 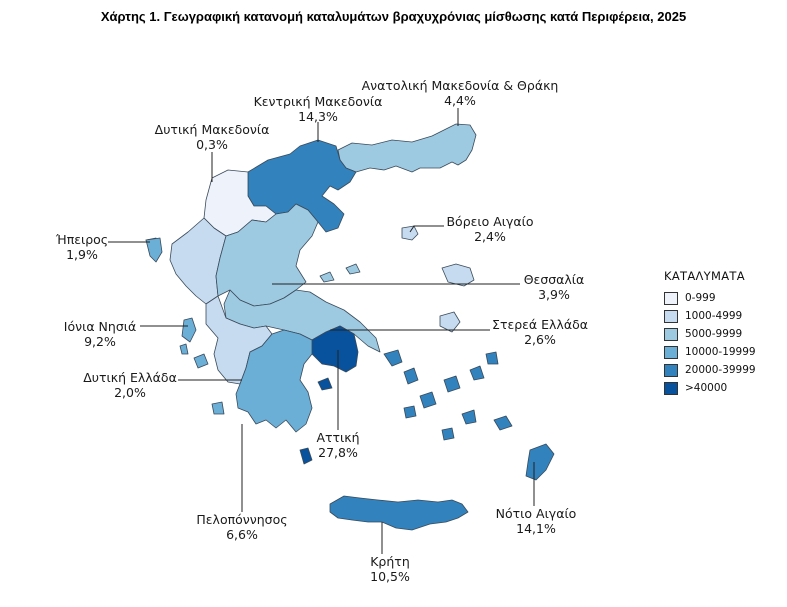 I want to click on label-attiki-name: Αττική, so click(x=337, y=437).